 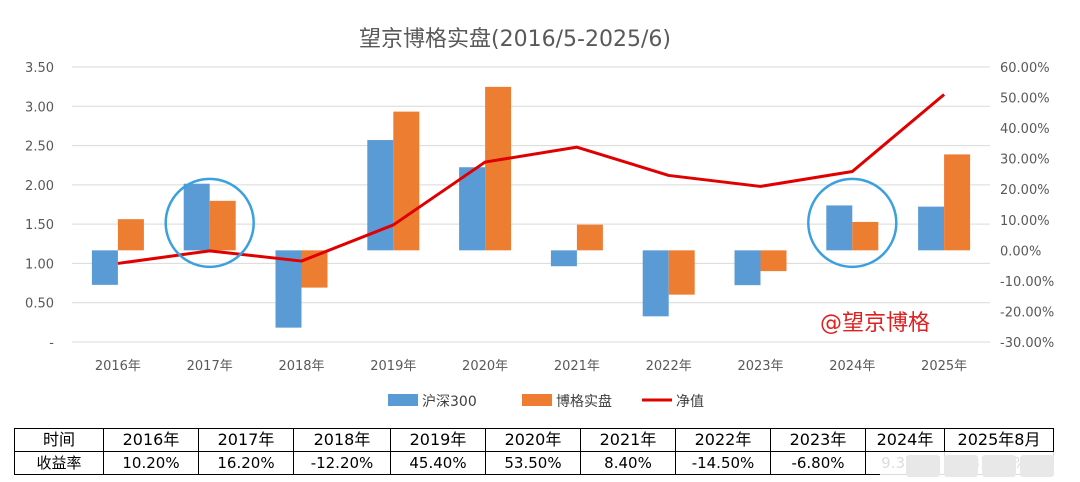 I want to click on right-tick-label: 50.00%, so click(x=1025, y=99).